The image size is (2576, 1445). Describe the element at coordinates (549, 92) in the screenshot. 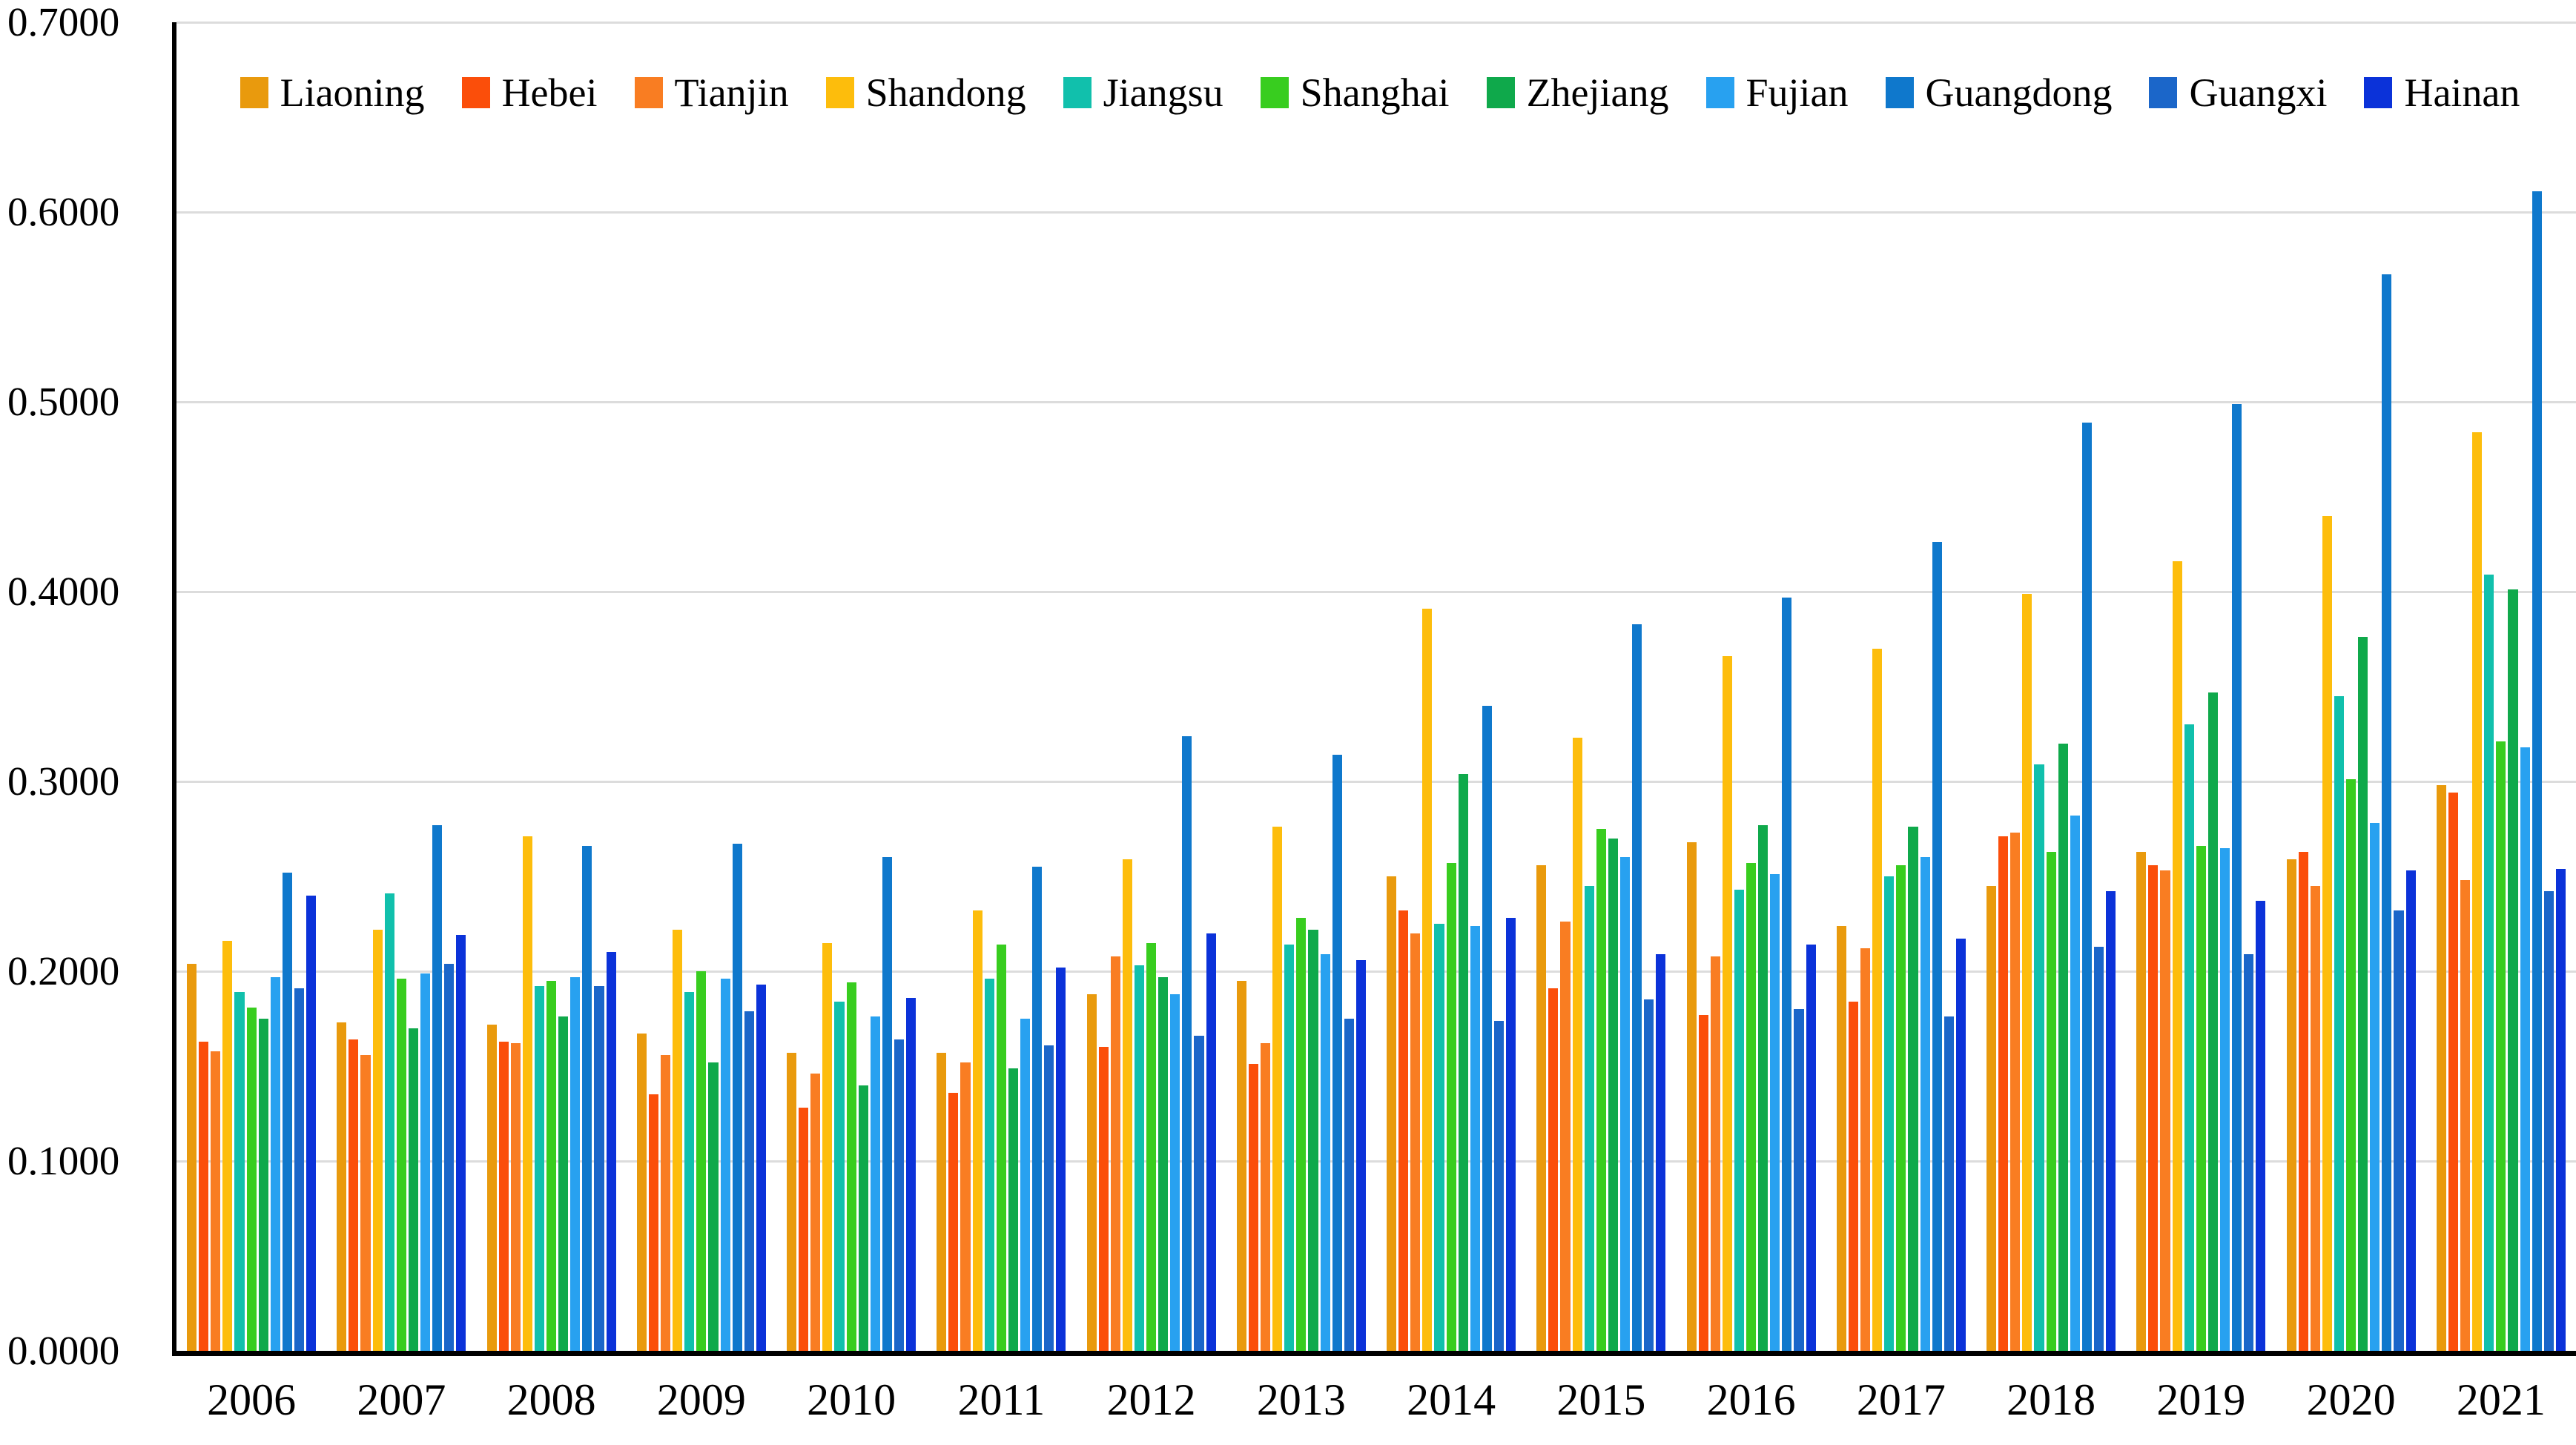

I see `legend-label: Hebei` at that location.